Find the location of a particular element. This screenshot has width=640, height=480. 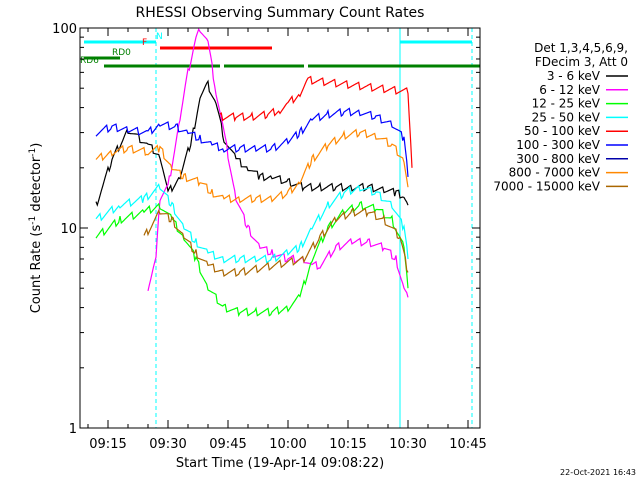

legend-header-line-1: Det 1,3,4,5,6,9, is located at coordinates (581, 48).